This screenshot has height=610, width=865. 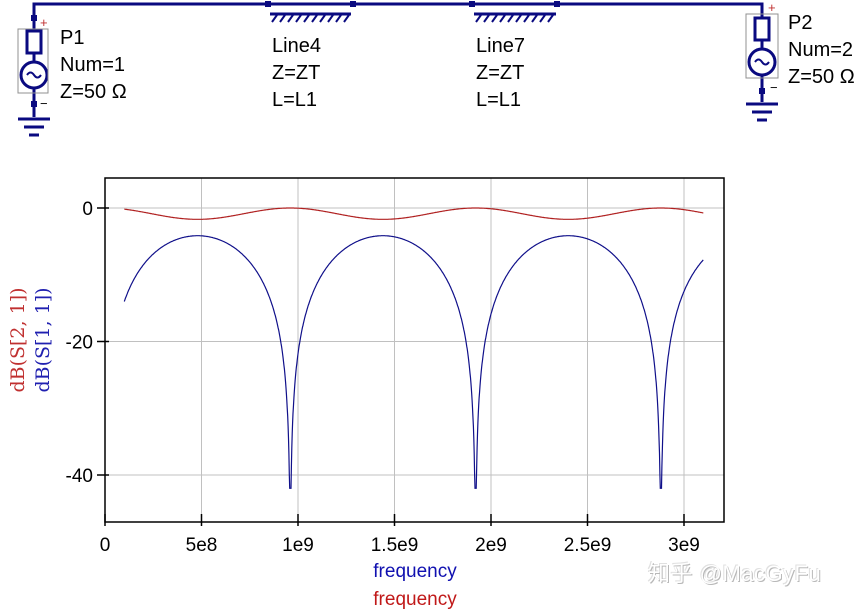 I want to click on x-tick-label: 1e9, so click(x=298, y=545).